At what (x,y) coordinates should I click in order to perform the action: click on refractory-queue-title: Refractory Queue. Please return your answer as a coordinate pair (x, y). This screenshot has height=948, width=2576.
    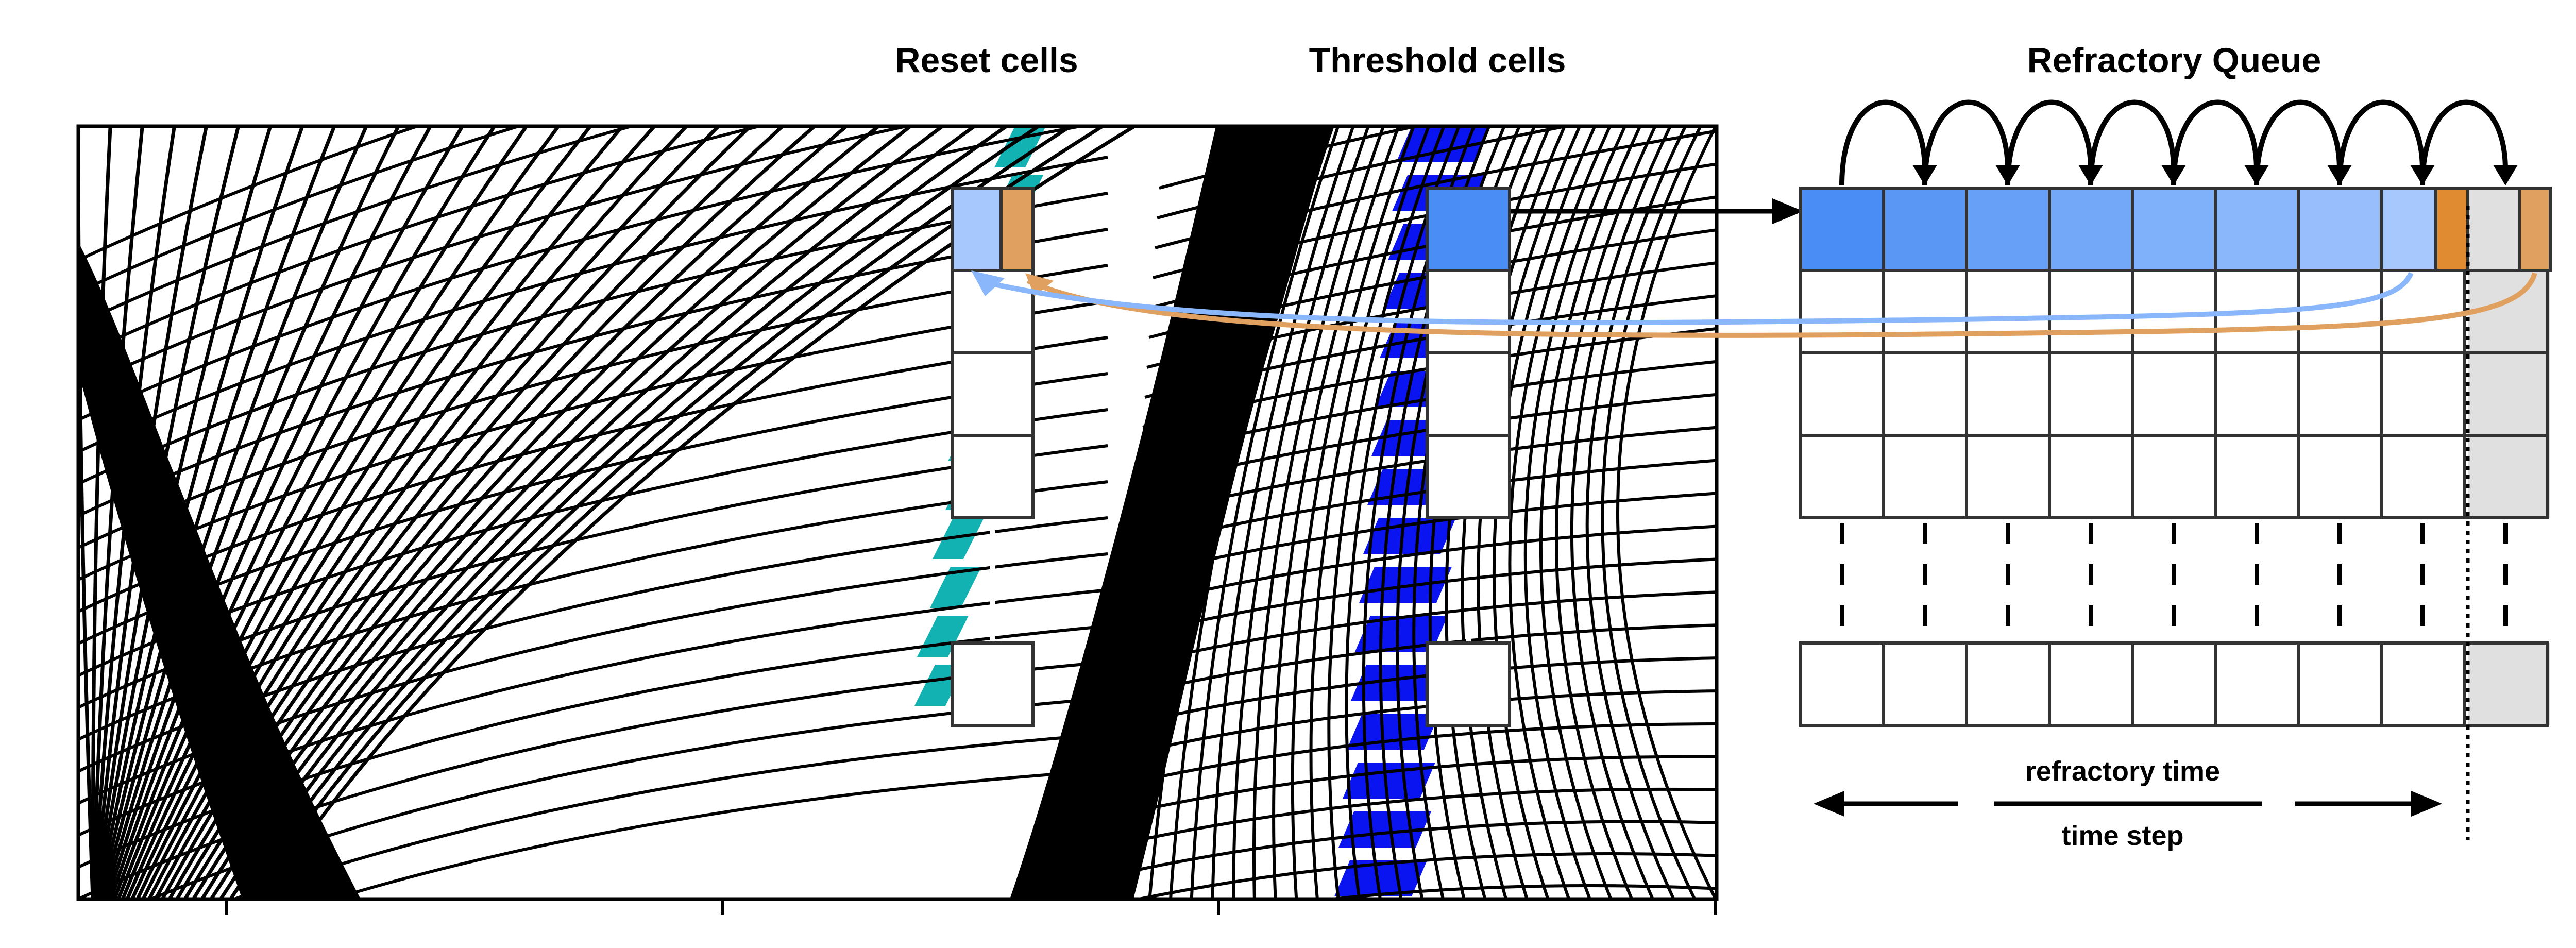
    Looking at the image, I should click on (2174, 61).